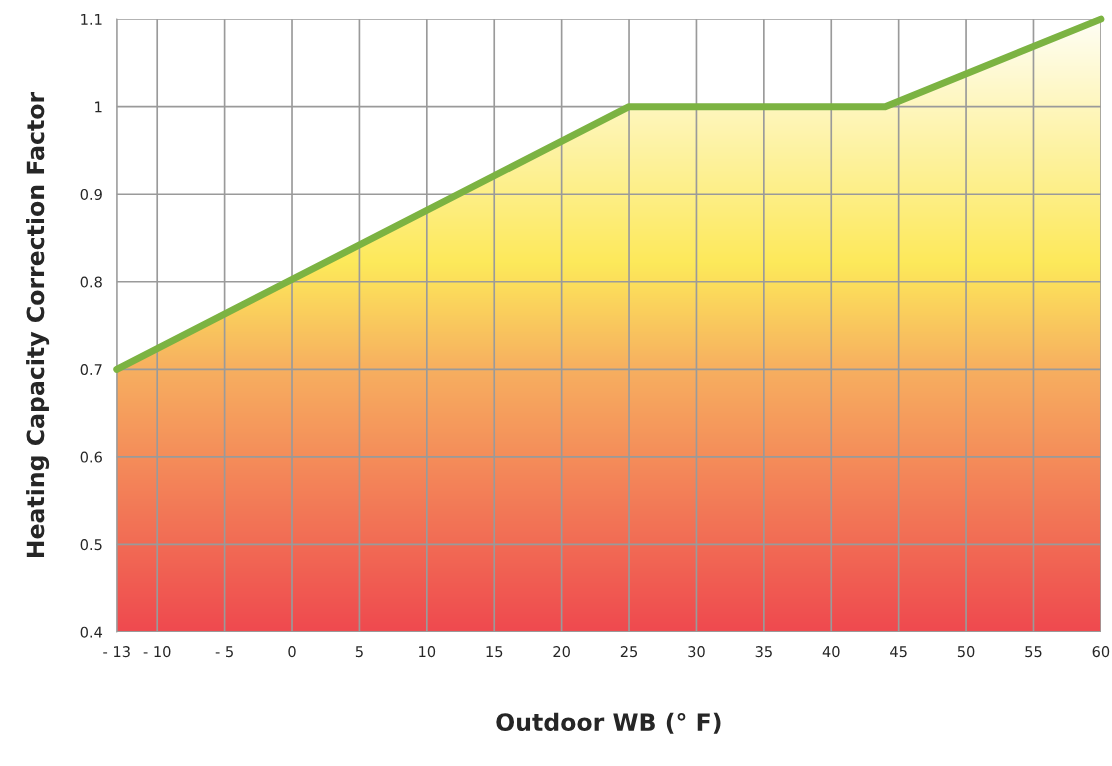 Image resolution: width=1112 pixels, height=766 pixels. I want to click on x-tick-label: 35, so click(763, 652).